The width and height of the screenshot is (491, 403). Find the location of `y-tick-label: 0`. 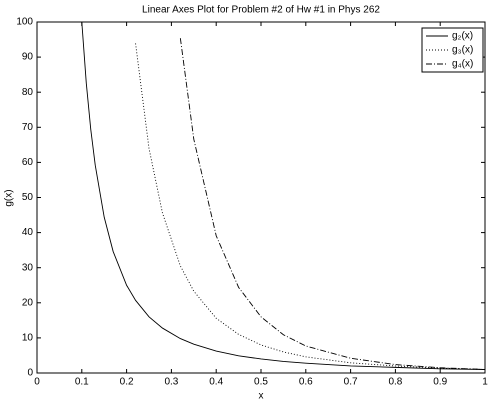

y-tick-label: 0 is located at coordinates (30, 373).